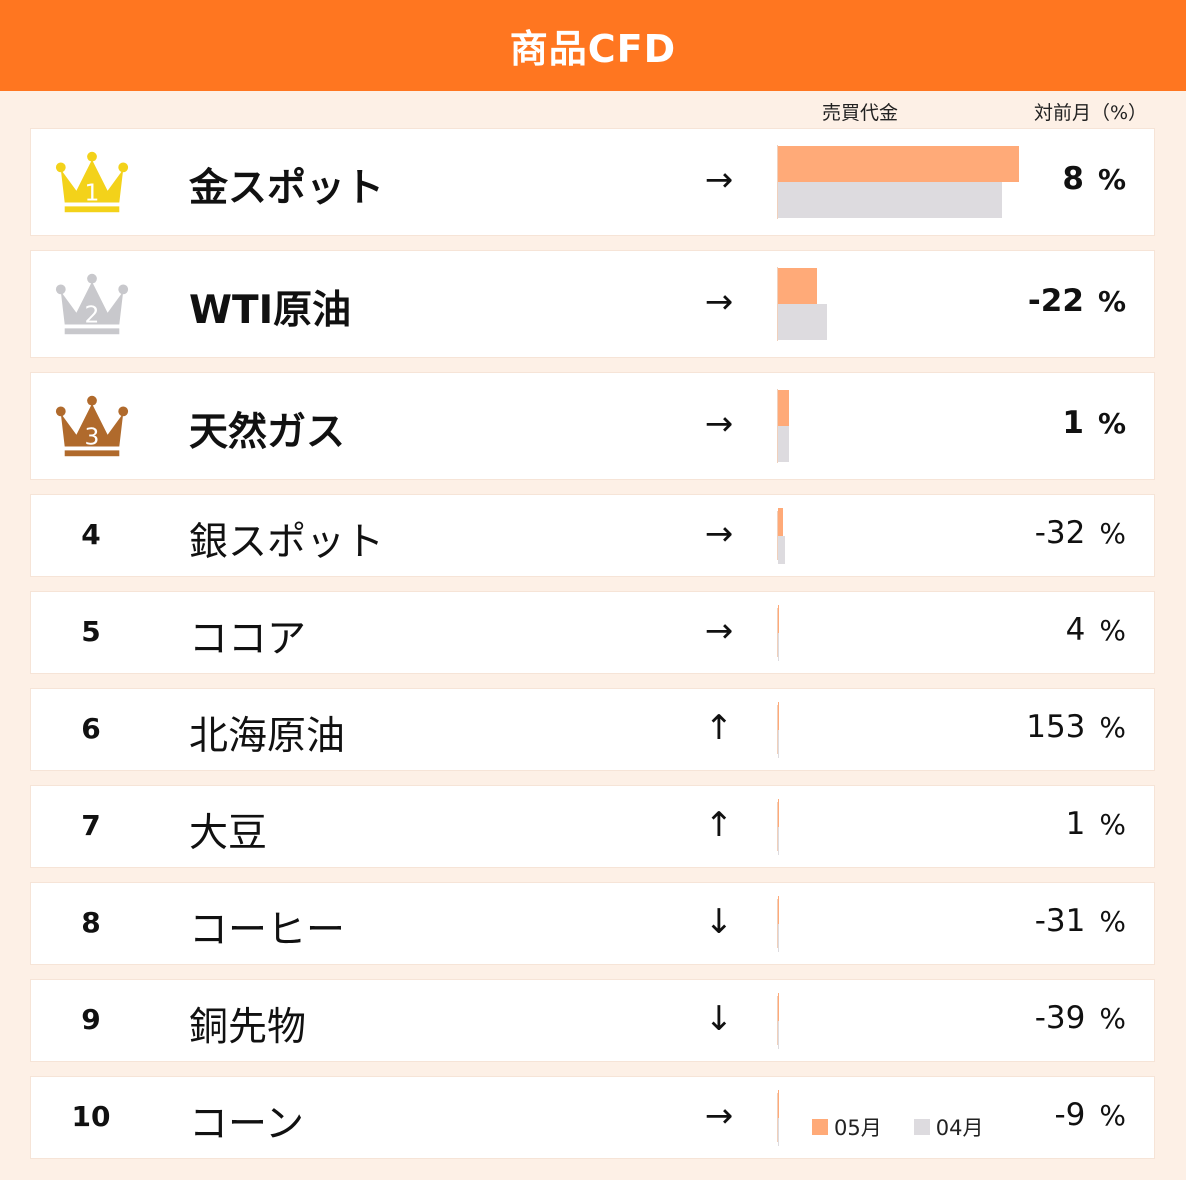 The width and height of the screenshot is (1186, 1180). Describe the element at coordinates (592, 304) in the screenshot. I see `ranking-row: 2 WTI原油 → -22%` at that location.